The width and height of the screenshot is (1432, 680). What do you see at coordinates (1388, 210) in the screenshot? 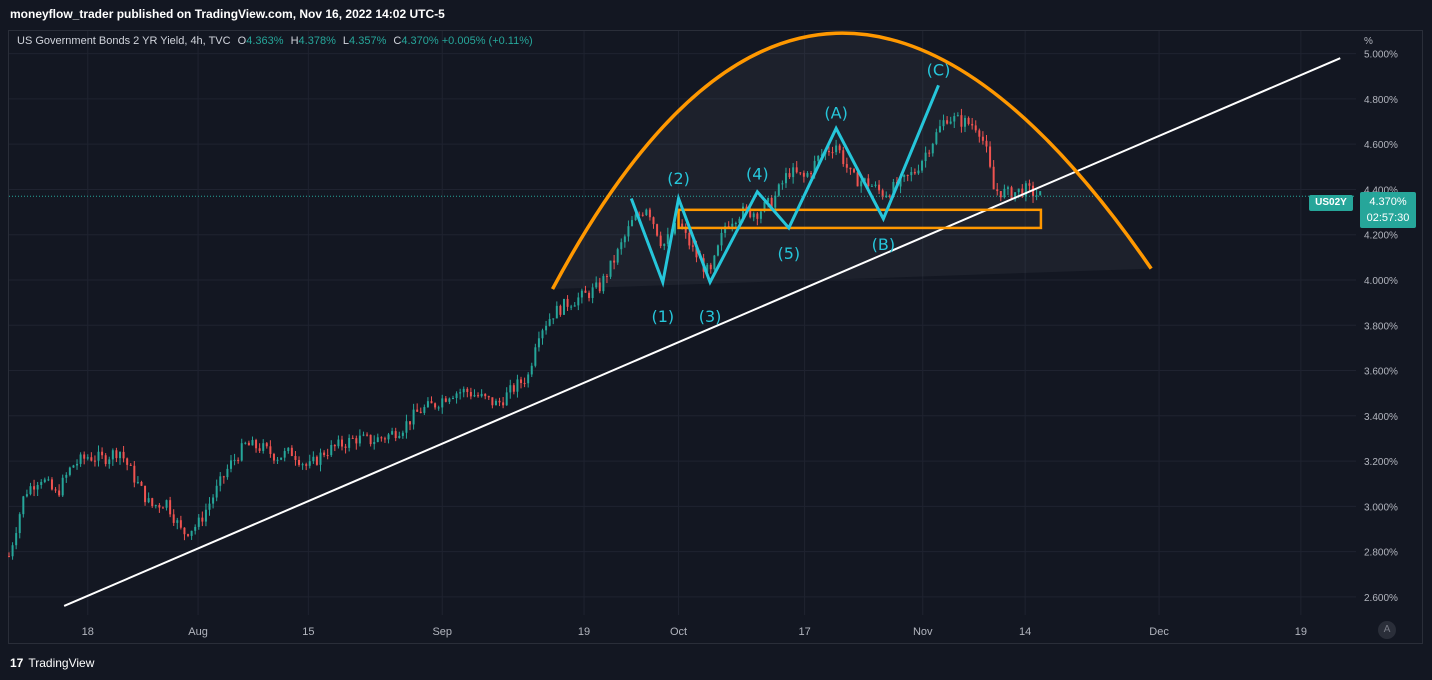
I see `last-price-label: 4.370% 02:57:30` at bounding box center [1388, 210].